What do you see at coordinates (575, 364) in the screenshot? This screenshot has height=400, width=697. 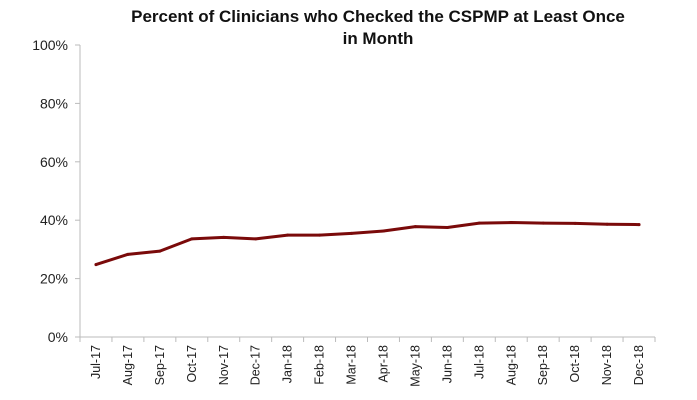 I see `x-tick-label: Oct-18` at bounding box center [575, 364].